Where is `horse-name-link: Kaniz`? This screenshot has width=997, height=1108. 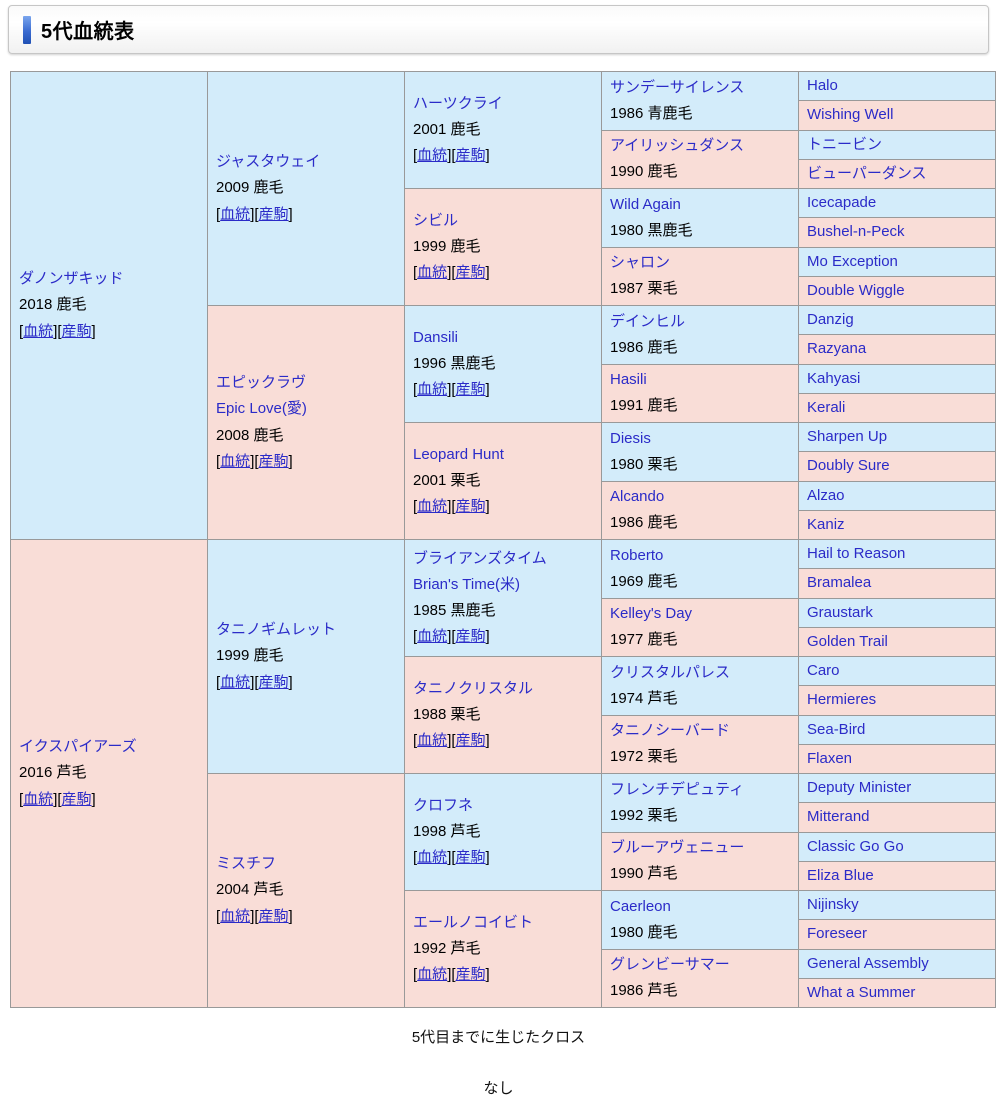
horse-name-link: Kaniz is located at coordinates (826, 524).